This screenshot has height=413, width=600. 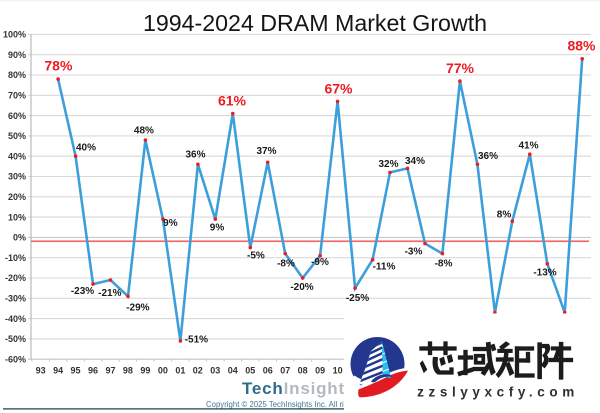 I want to click on svg-text: 67%, so click(x=338, y=88).